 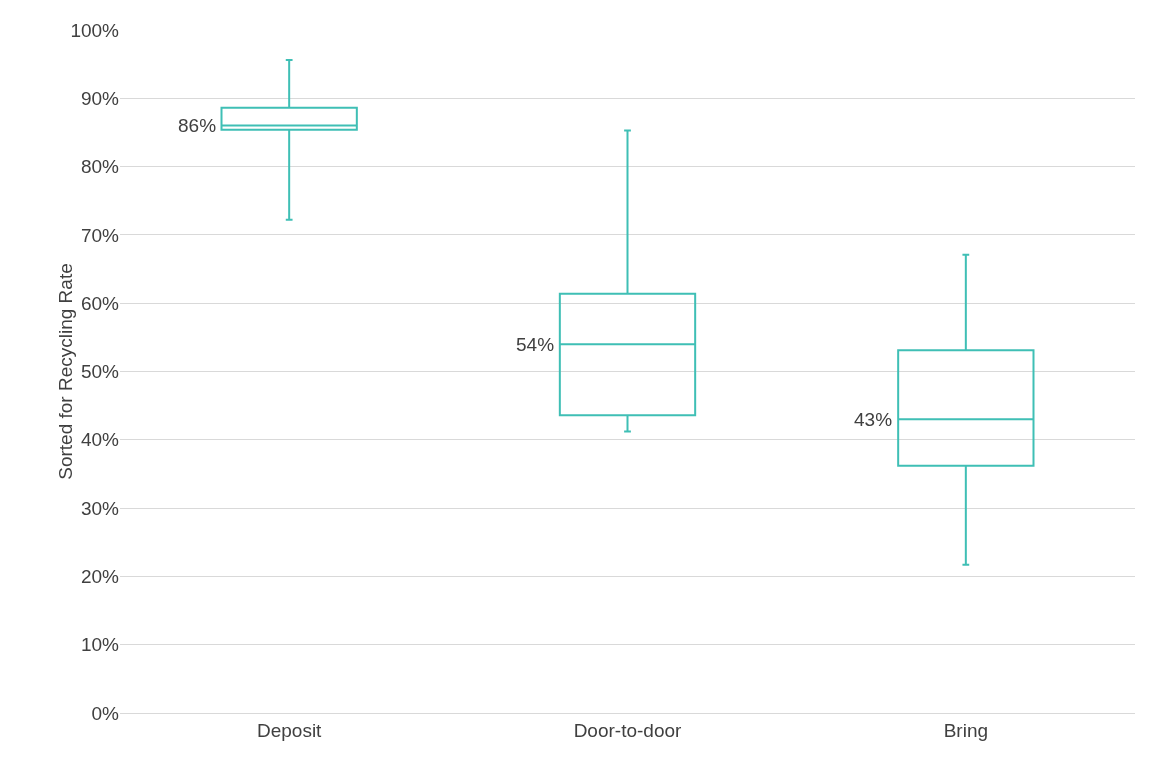 What do you see at coordinates (100, 235) in the screenshot?
I see `y-tick-label: 70%` at bounding box center [100, 235].